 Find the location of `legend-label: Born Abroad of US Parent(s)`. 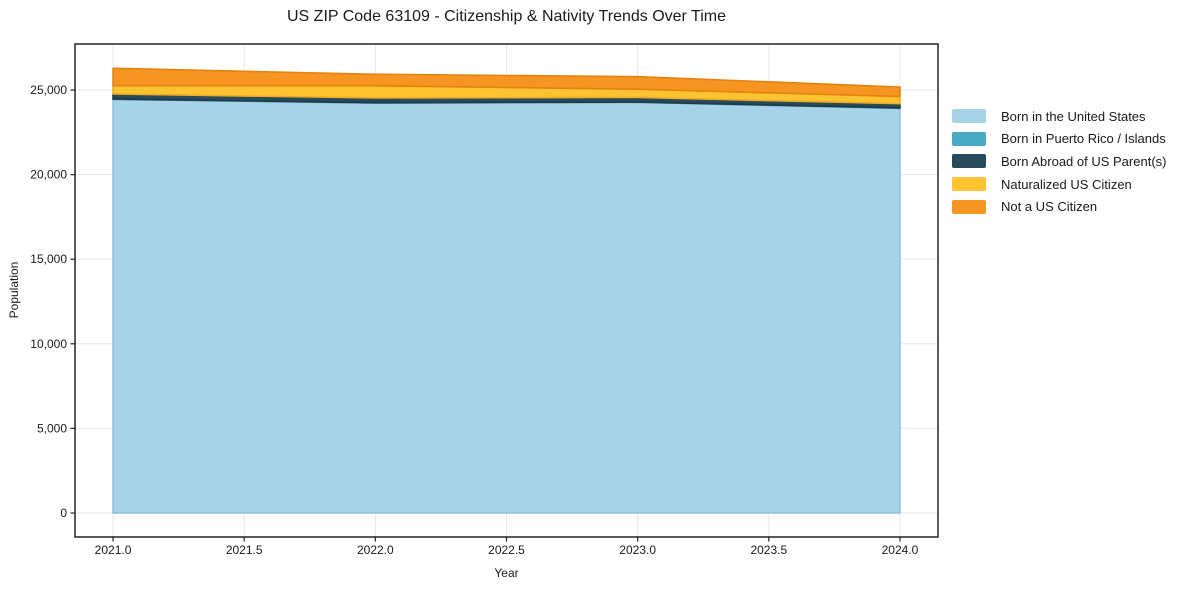

legend-label: Born Abroad of US Parent(s) is located at coordinates (1084, 161).